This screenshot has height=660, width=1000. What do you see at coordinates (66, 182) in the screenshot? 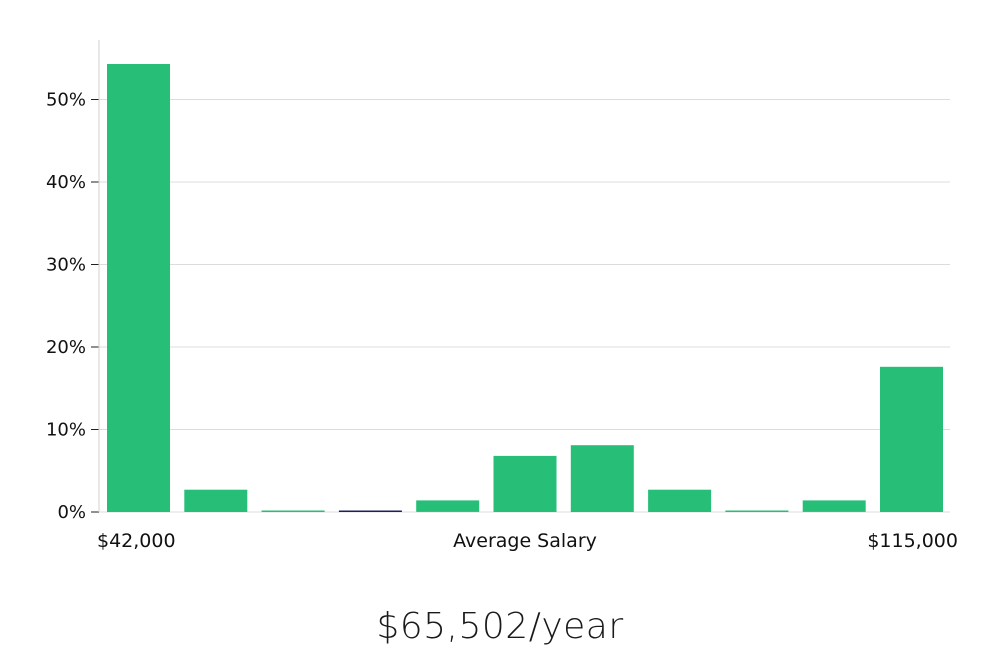
I see `y-tick-label: 40%` at bounding box center [66, 182].